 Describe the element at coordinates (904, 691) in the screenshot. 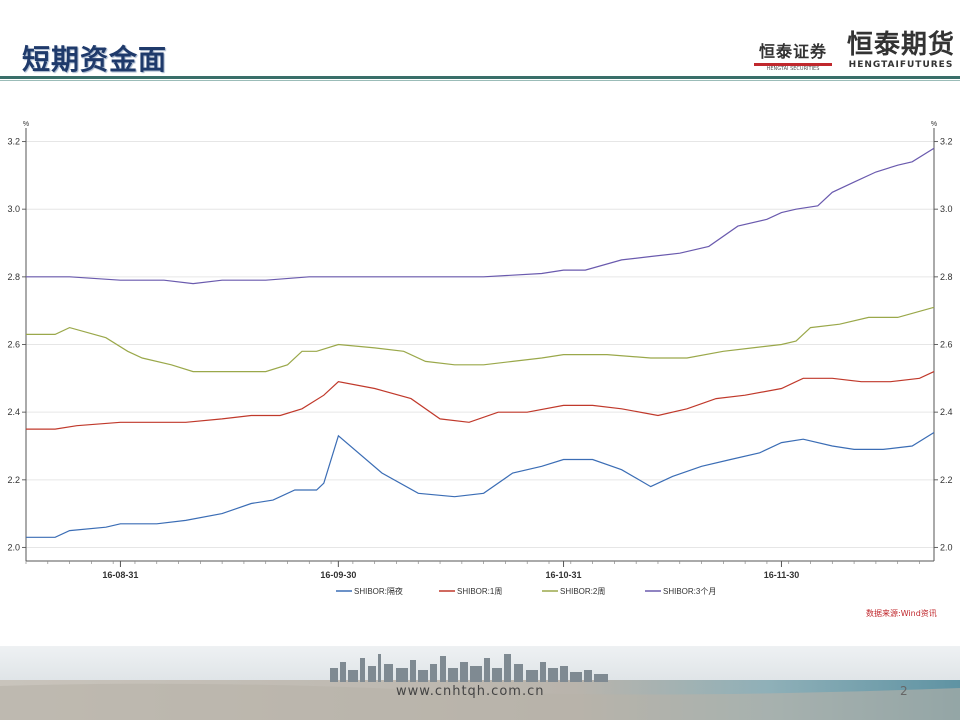

I see `page-number: 2` at that location.